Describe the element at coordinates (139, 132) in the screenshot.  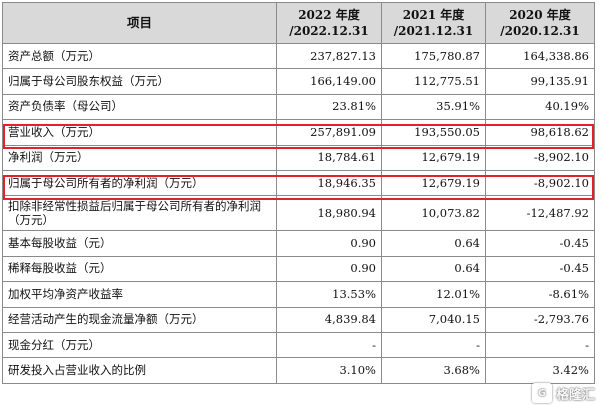
I see `row-label: 营业收入（万元）` at that location.